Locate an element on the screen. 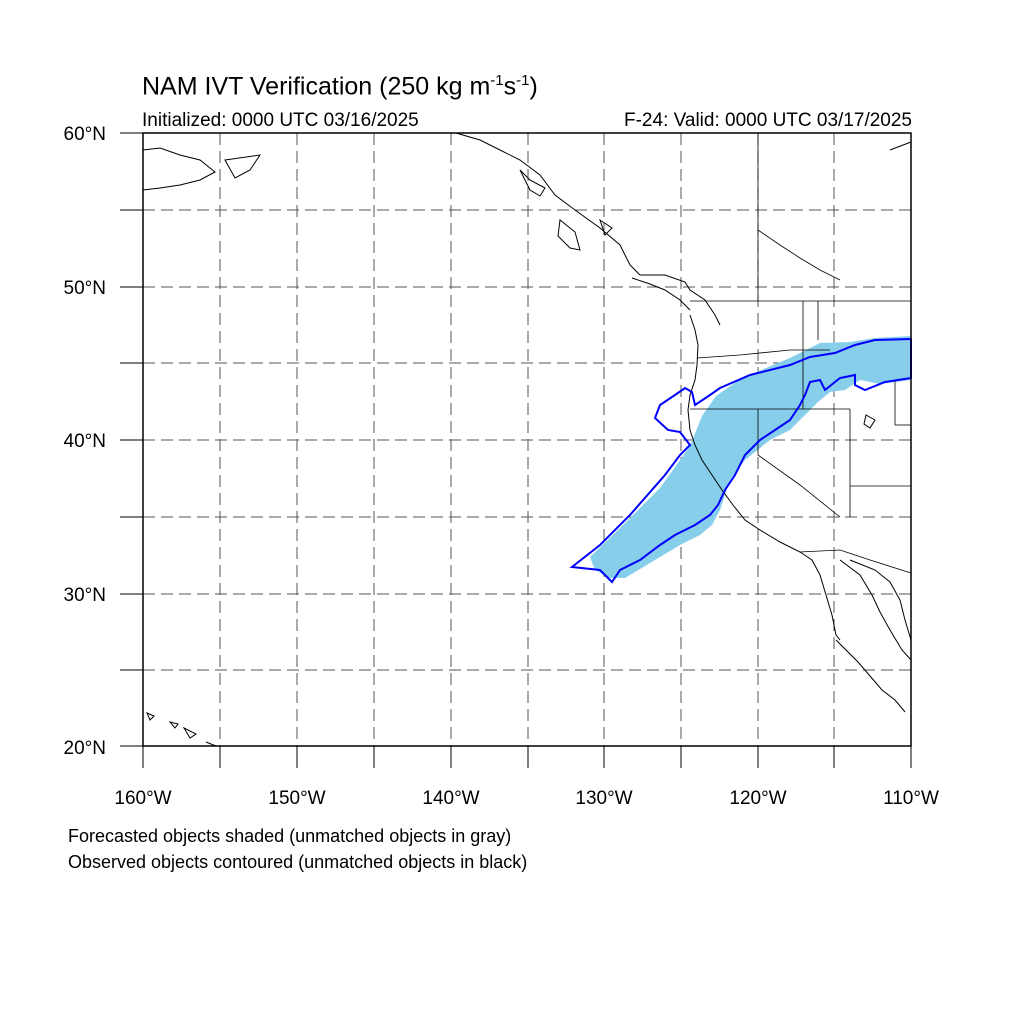 The height and width of the screenshot is (1024, 1024). lon-label: 110°W is located at coordinates (911, 798).